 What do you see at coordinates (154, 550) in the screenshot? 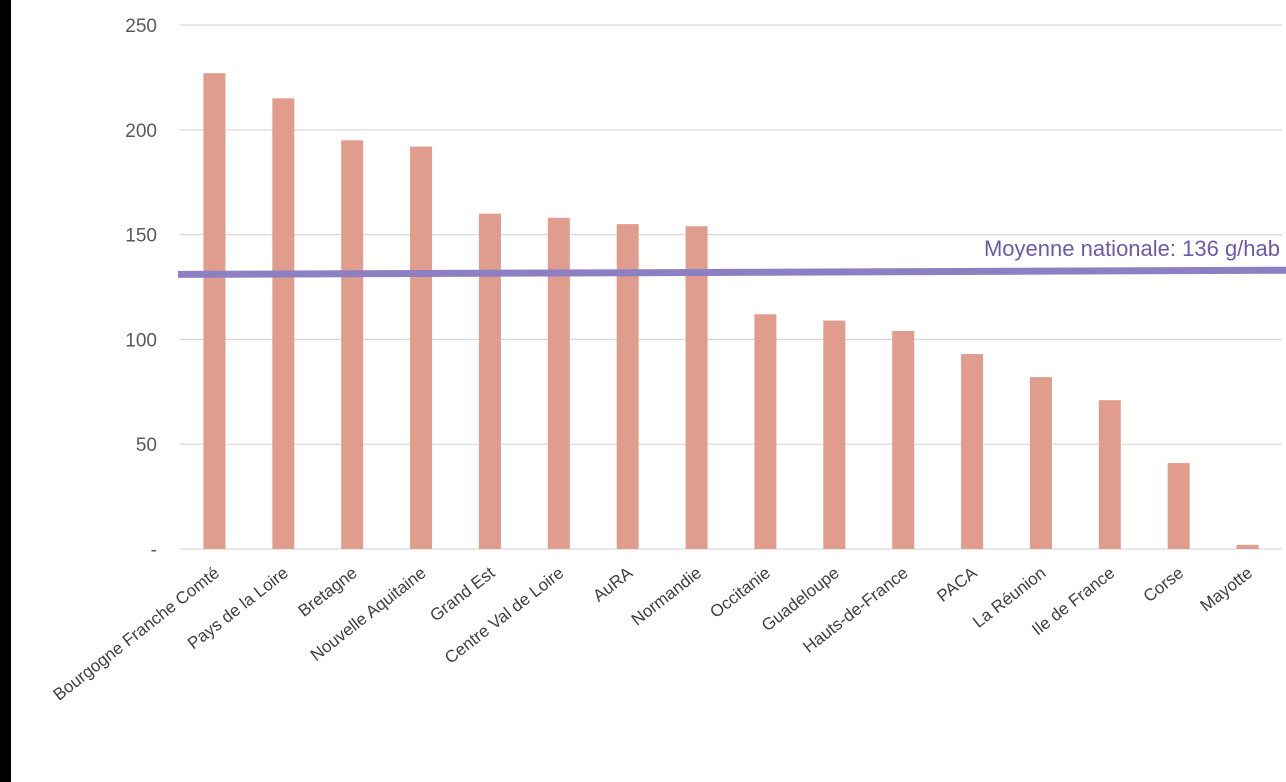
I see `y-tick-label: -` at bounding box center [154, 550].